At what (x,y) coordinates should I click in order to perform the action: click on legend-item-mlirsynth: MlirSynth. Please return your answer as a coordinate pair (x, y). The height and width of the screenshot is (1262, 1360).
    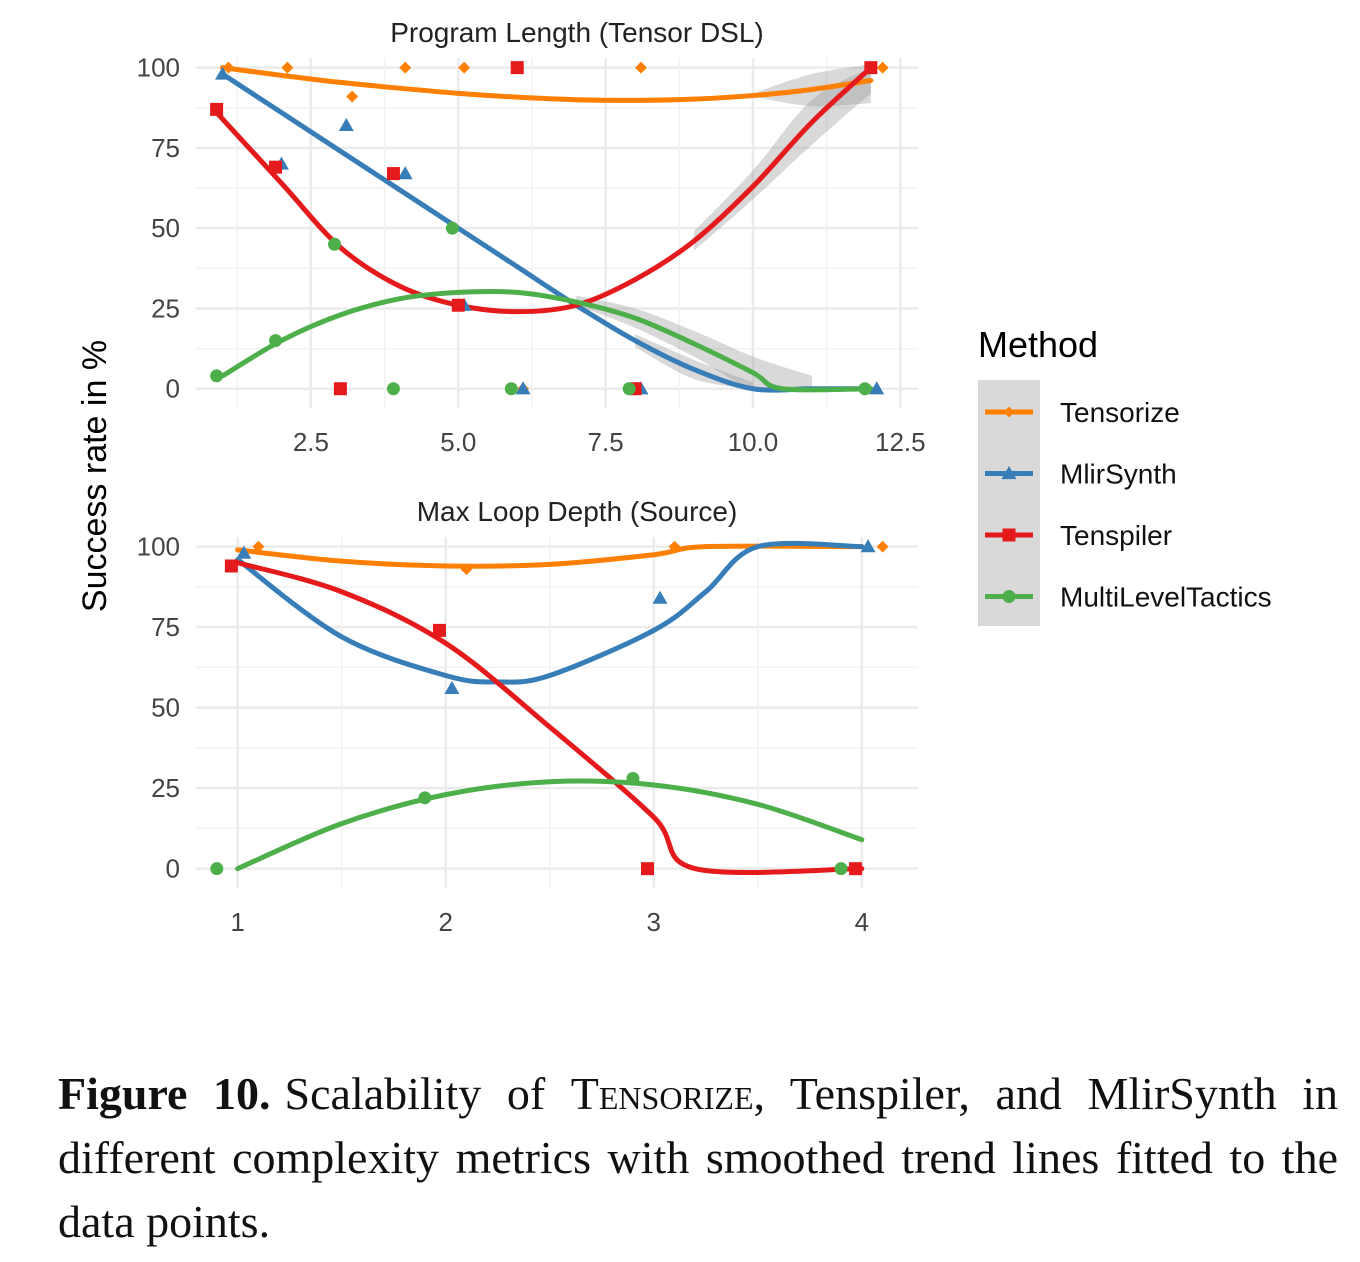
    Looking at the image, I should click on (1081, 474).